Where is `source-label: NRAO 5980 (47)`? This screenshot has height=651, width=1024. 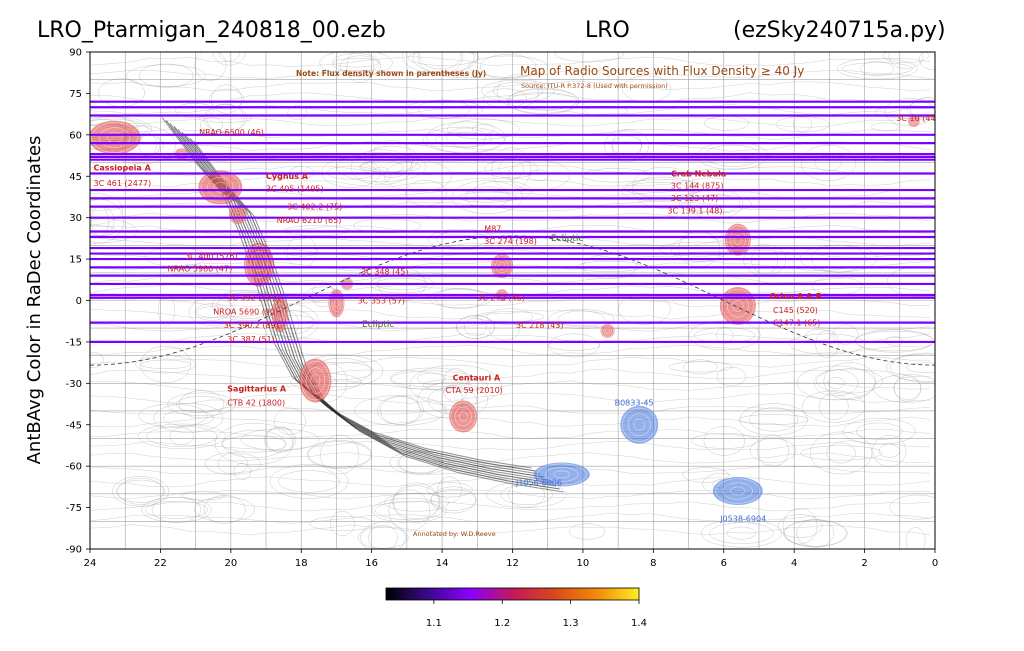
source-label: NRAO 5980 (47) is located at coordinates (200, 269).